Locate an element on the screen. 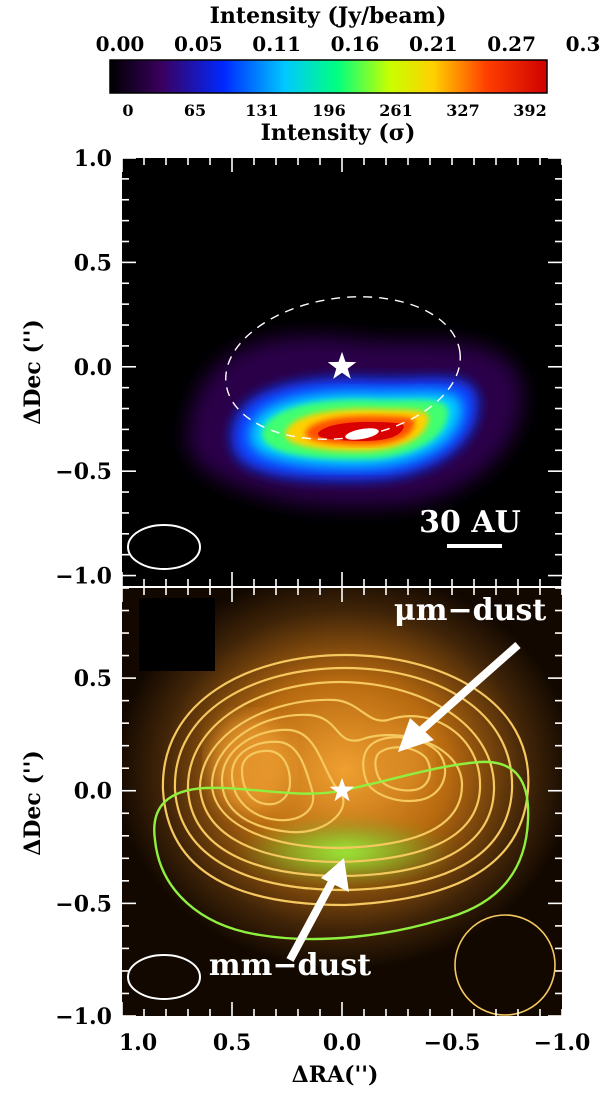 Image resolution: width=600 pixels, height=1113 pixels. colorbar-top-tick-labels: 0.00 0.05 0.11 0.16 0.21 0.27 0.32 is located at coordinates (348, 44).